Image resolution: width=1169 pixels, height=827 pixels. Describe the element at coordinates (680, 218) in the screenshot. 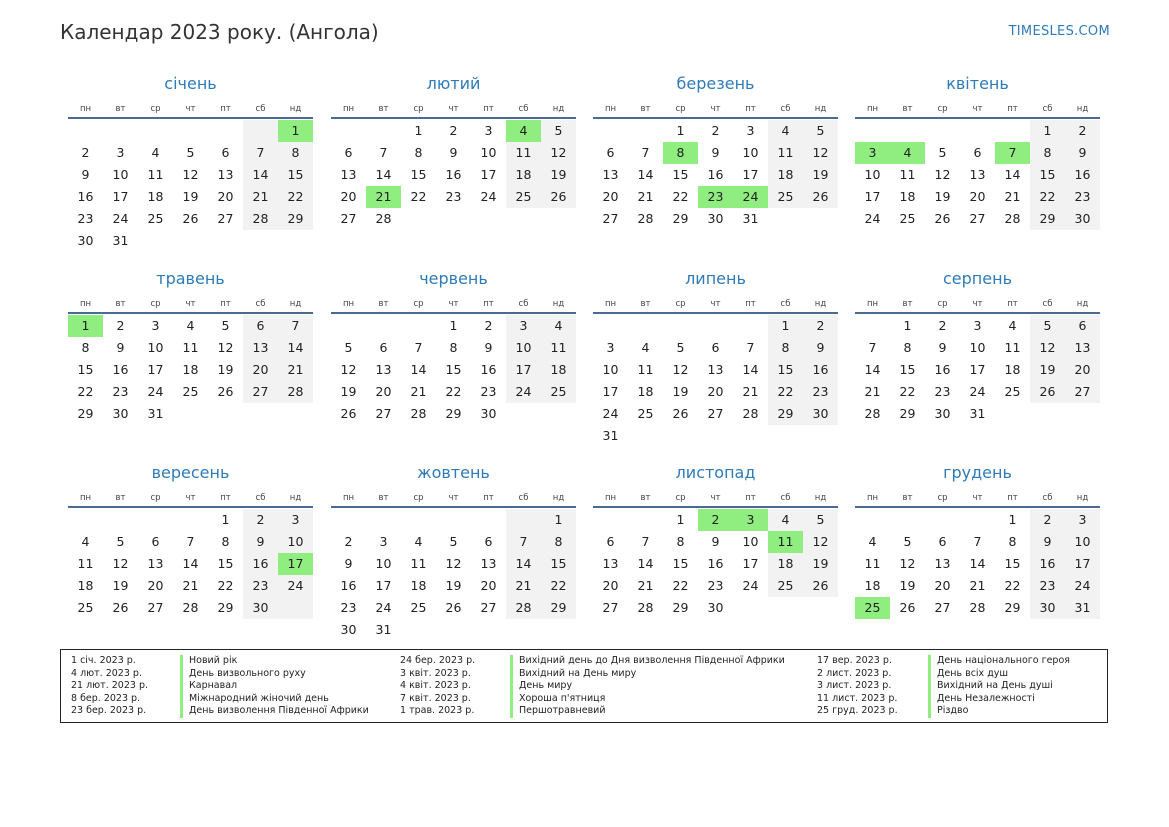

I see `day-cell: 29` at that location.